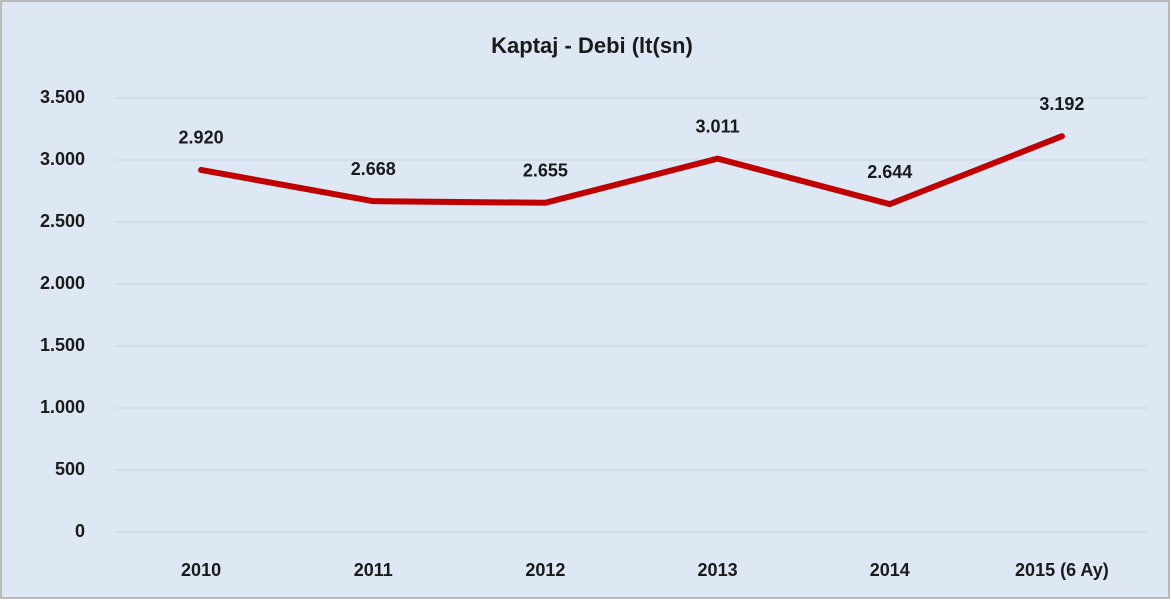  Describe the element at coordinates (890, 570) in the screenshot. I see `x-tick-label: 2014` at that location.